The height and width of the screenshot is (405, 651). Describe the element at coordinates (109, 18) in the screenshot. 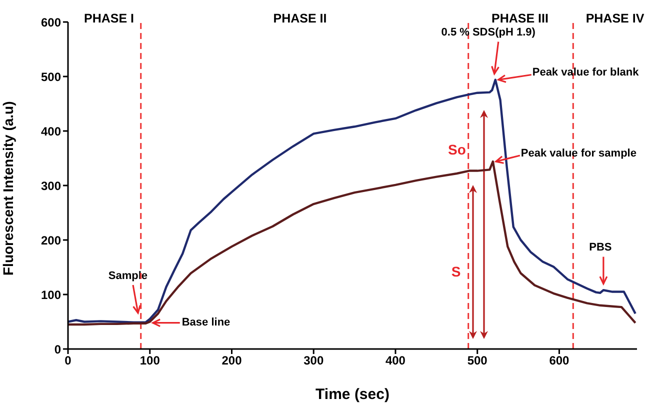

I see `annotation: PHASE I` at that location.